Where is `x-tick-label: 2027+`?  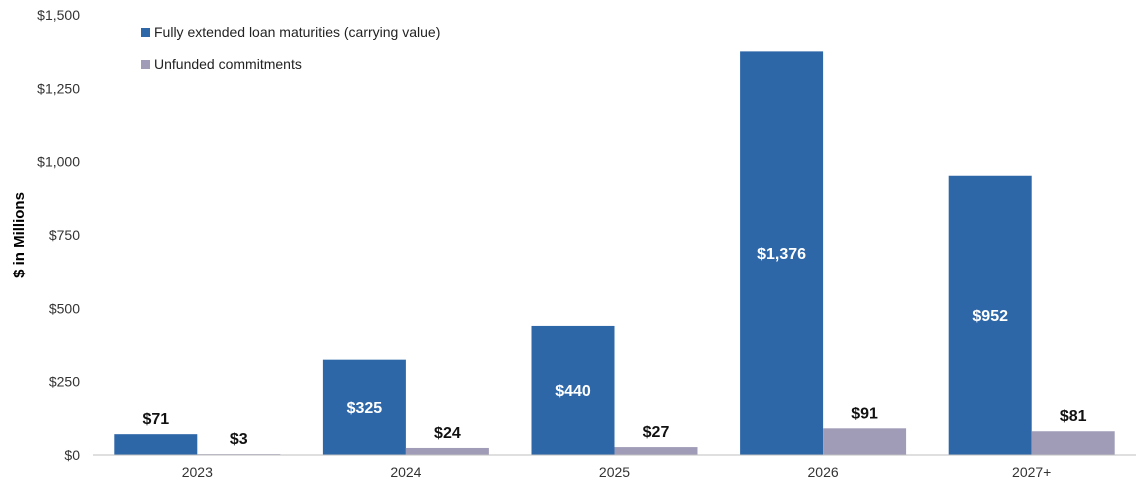
x-tick-label: 2027+ is located at coordinates (1031, 472).